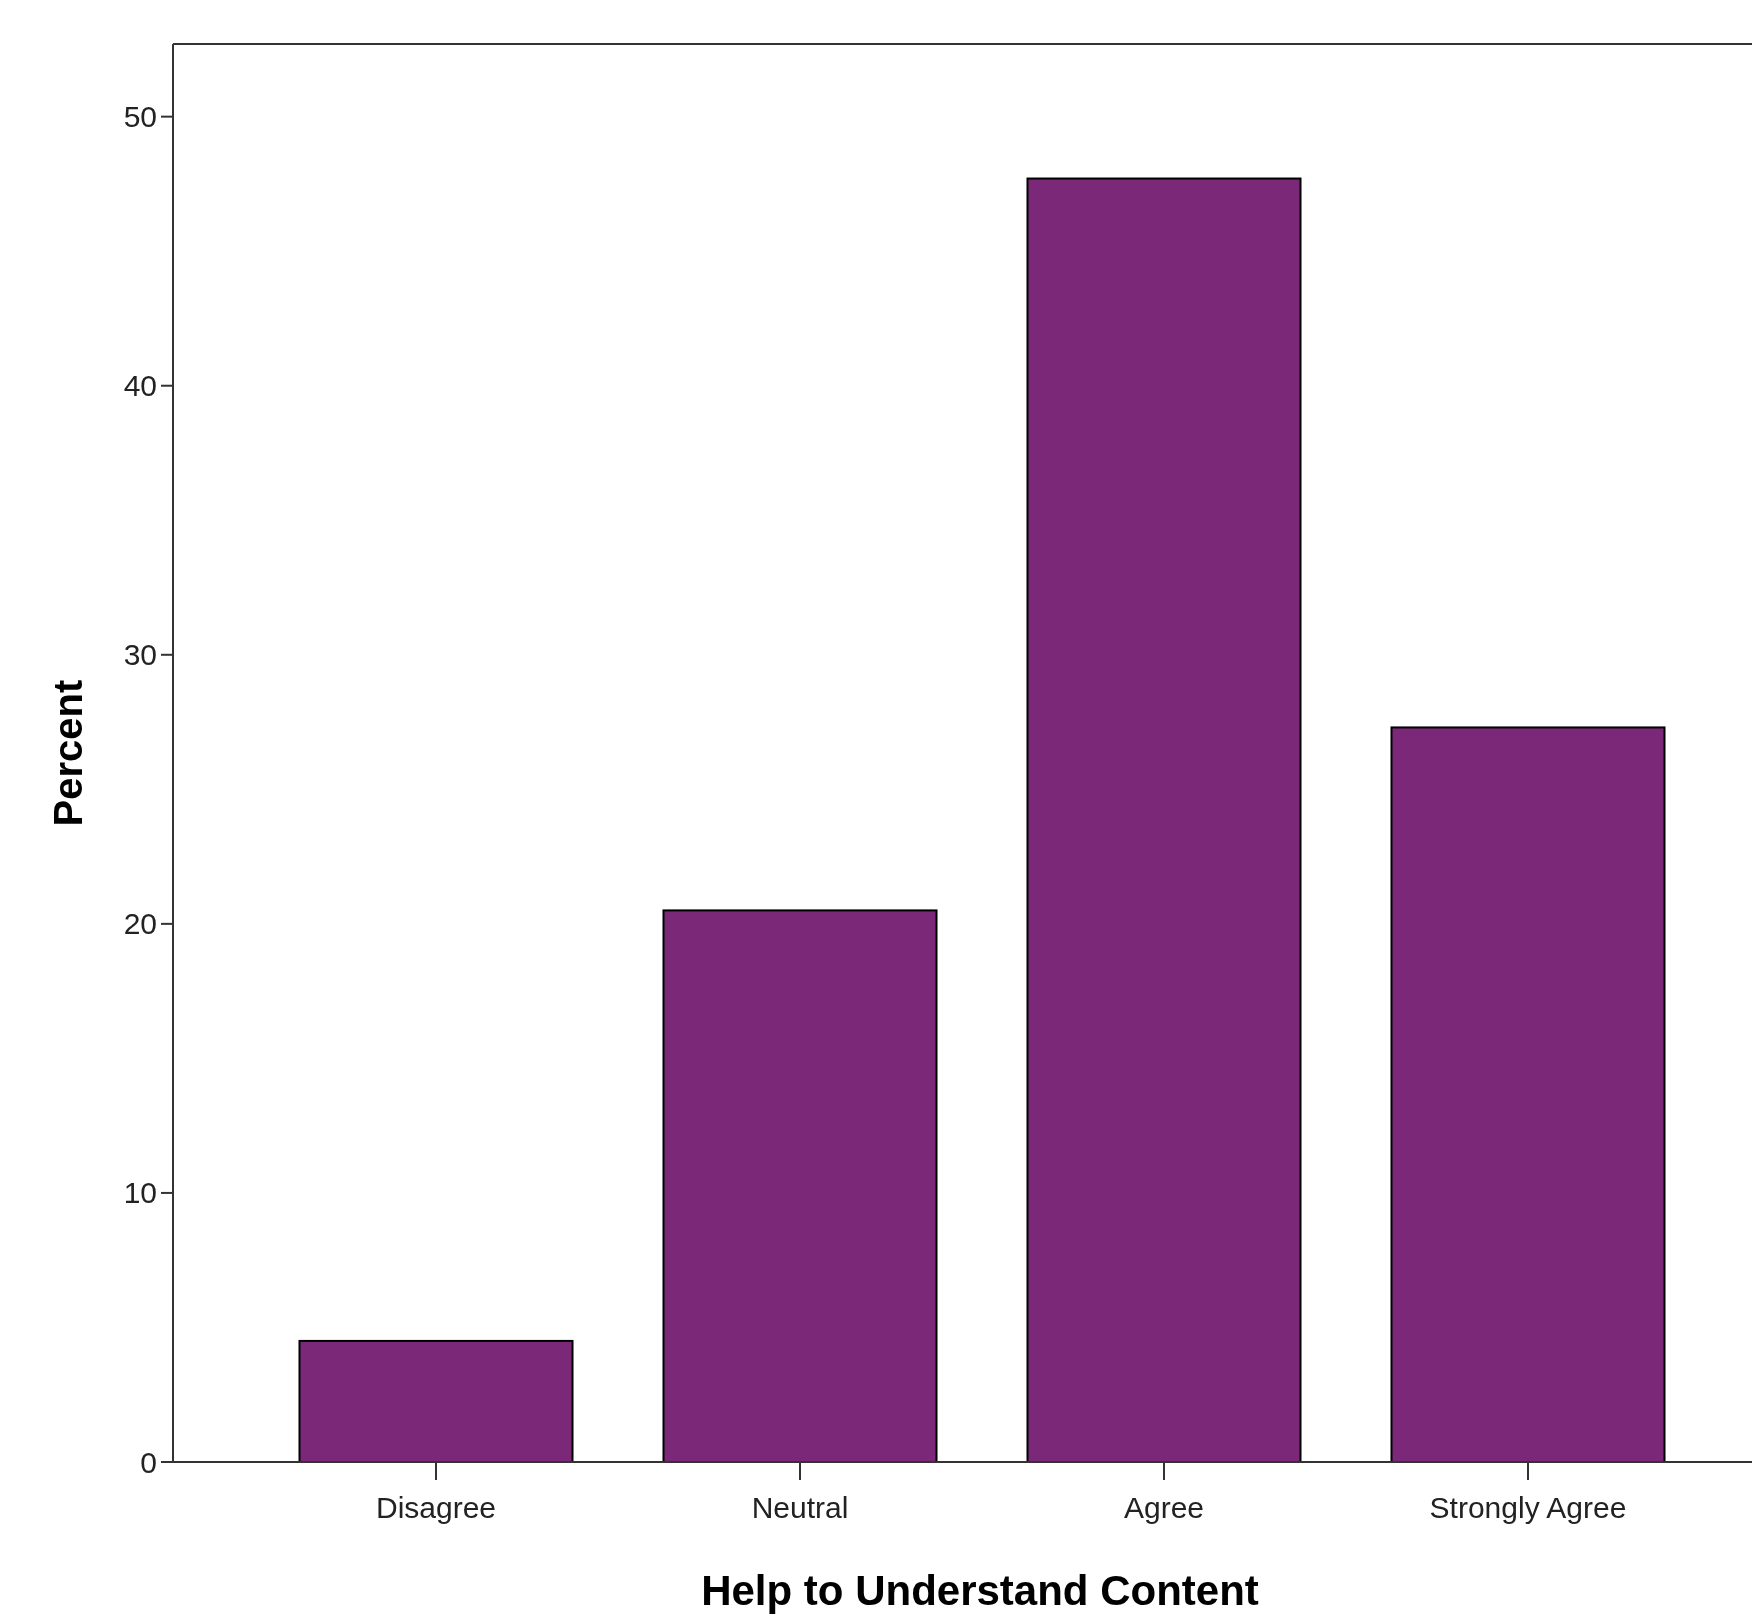  I want to click on y-axis-title: Percent, so click(68, 753).